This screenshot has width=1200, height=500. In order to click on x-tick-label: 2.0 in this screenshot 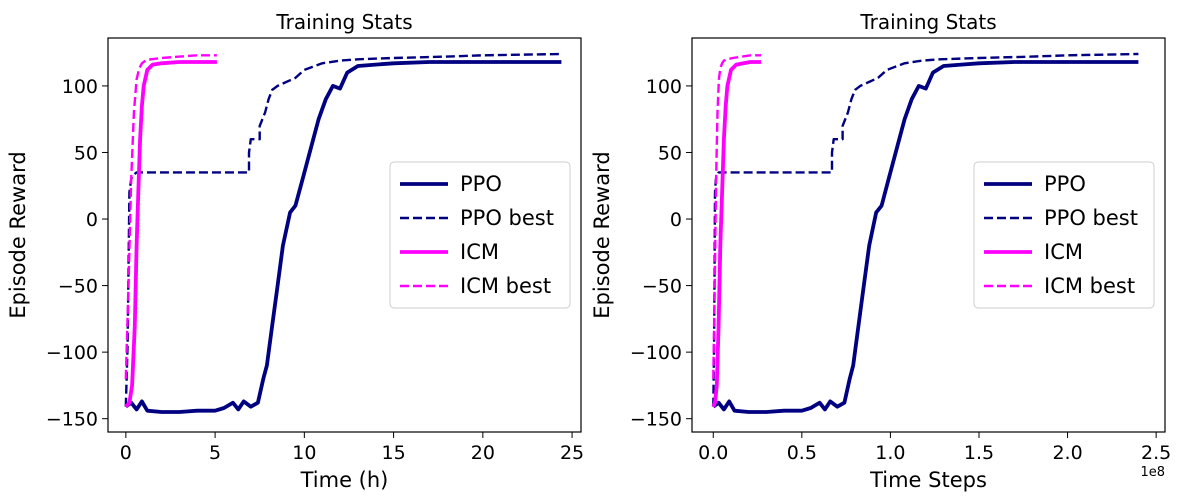, I will do `click(1067, 453)`.